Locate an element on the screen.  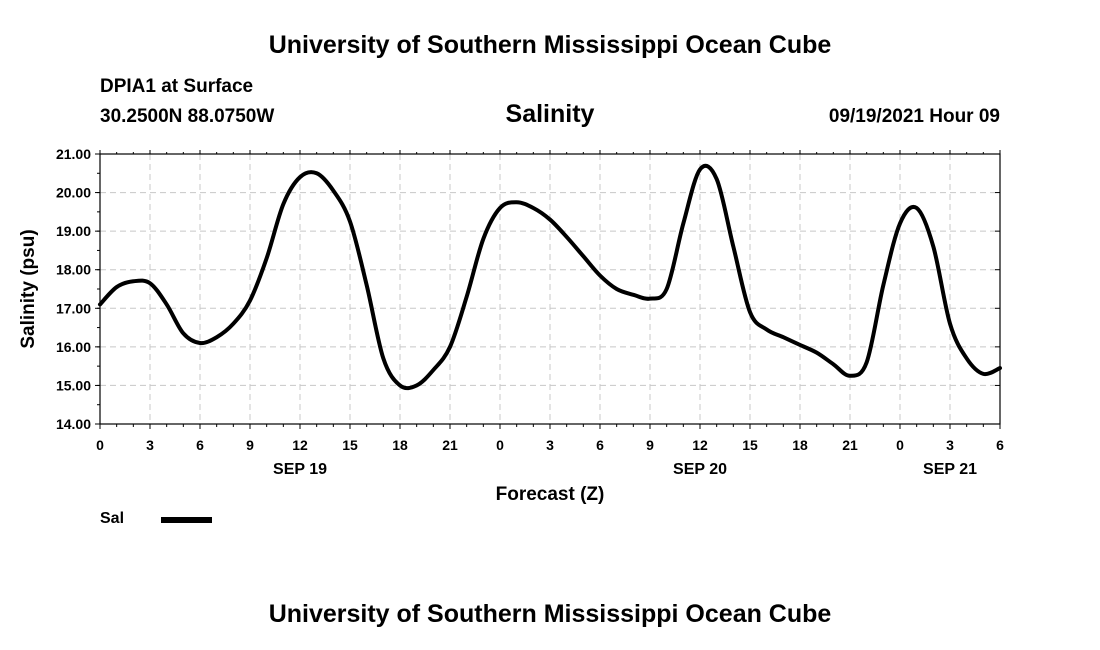
date-label: SEP 21 is located at coordinates (950, 469).